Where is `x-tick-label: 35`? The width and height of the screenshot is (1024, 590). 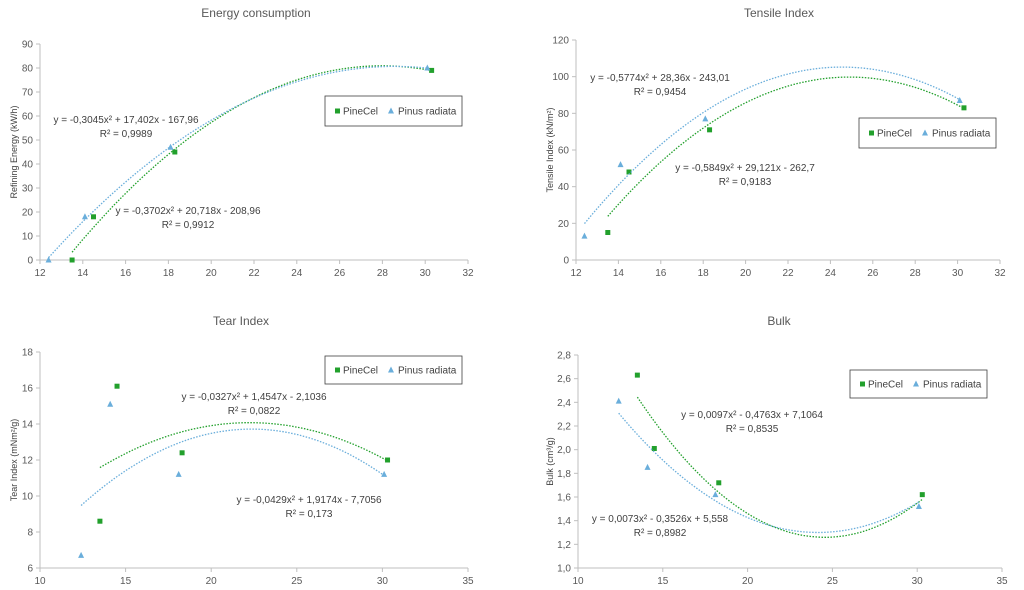 x-tick-label: 35 is located at coordinates (1002, 581).